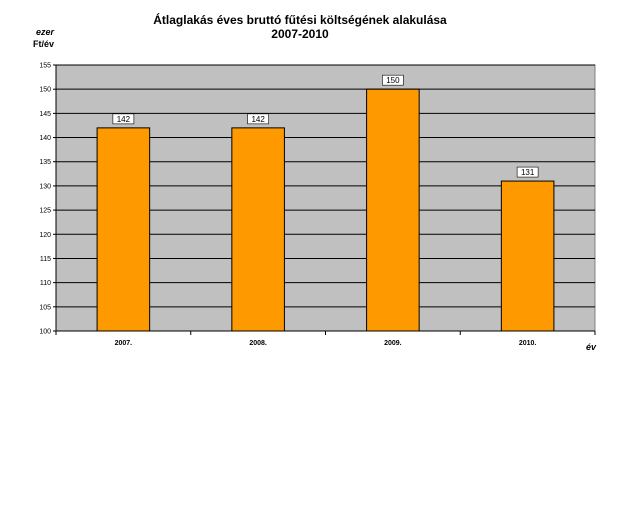 This screenshot has height=512, width=640. I want to click on data-label-box-2009., so click(393, 80).